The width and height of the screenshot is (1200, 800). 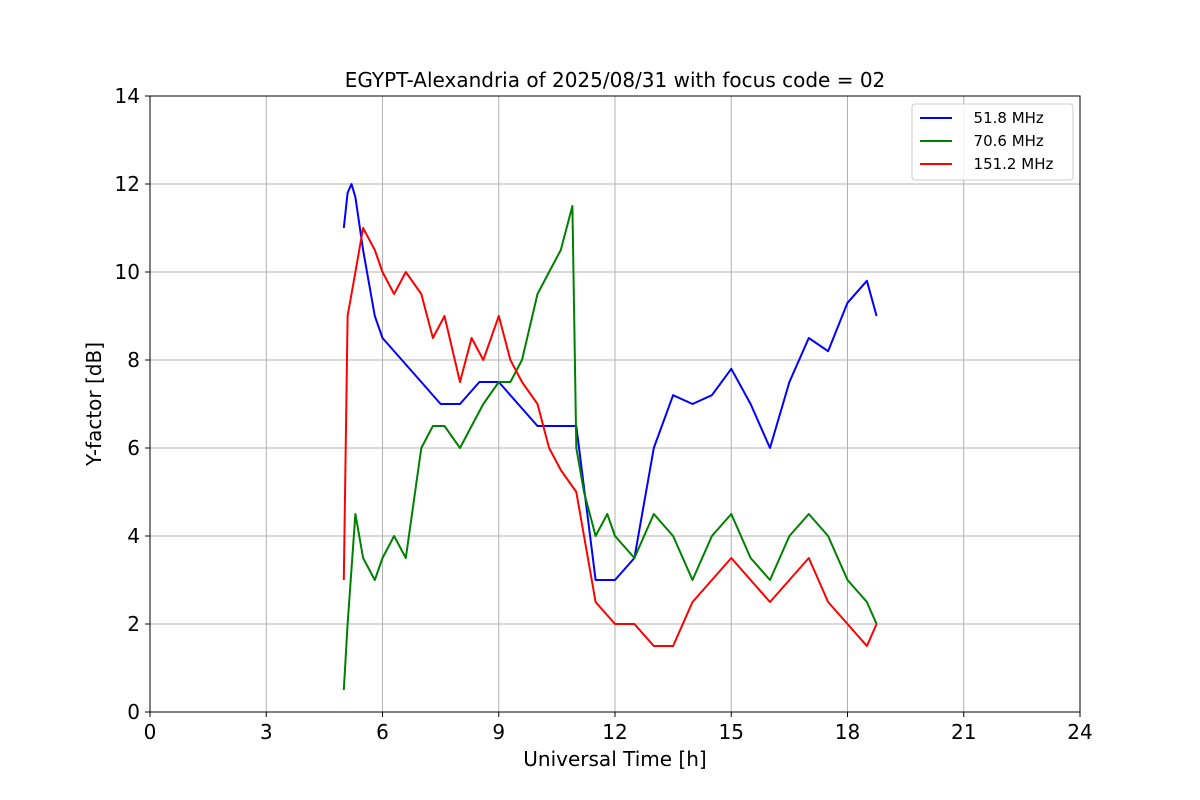 What do you see at coordinates (498, 732) in the screenshot?
I see `x-tick-label: 9` at bounding box center [498, 732].